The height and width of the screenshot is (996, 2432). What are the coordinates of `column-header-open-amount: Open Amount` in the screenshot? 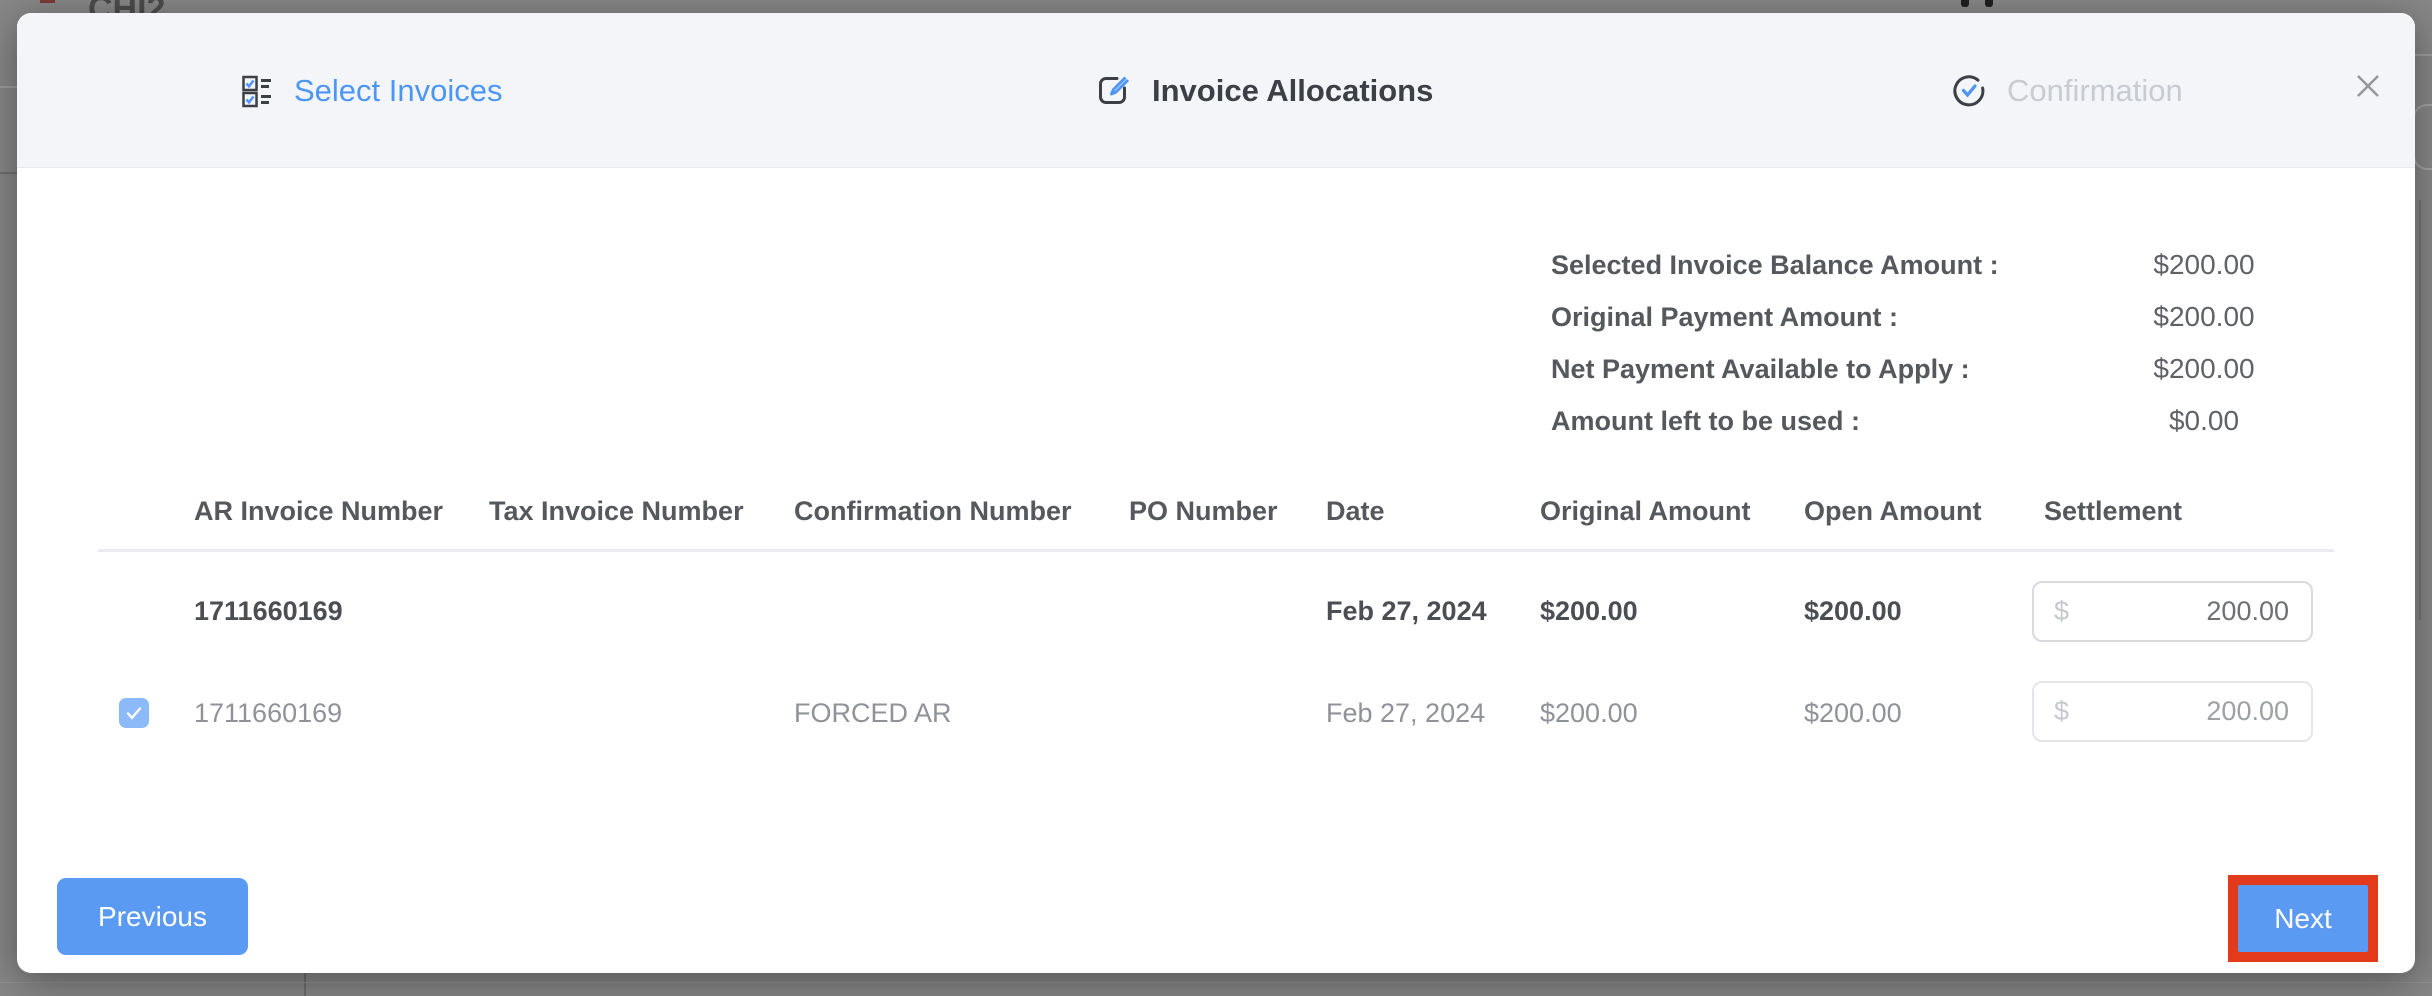 It's located at (1893, 511).